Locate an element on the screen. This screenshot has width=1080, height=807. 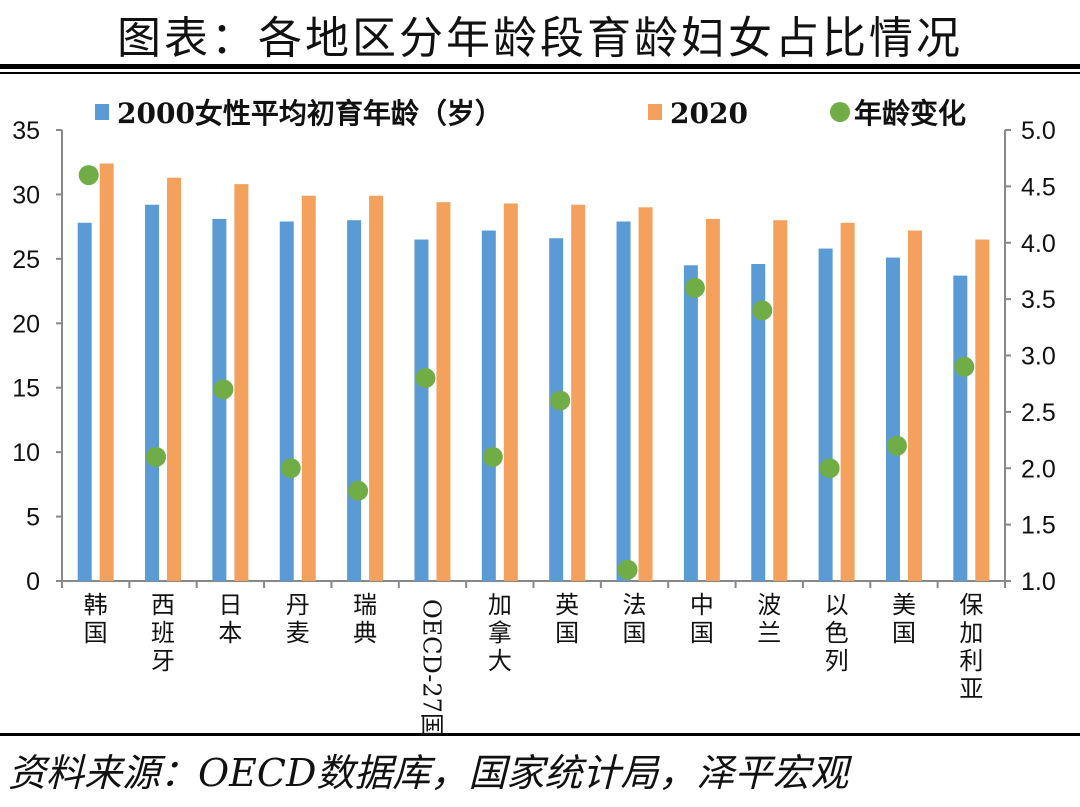
y2-tick-label: 4.0 is located at coordinates (1038, 244).